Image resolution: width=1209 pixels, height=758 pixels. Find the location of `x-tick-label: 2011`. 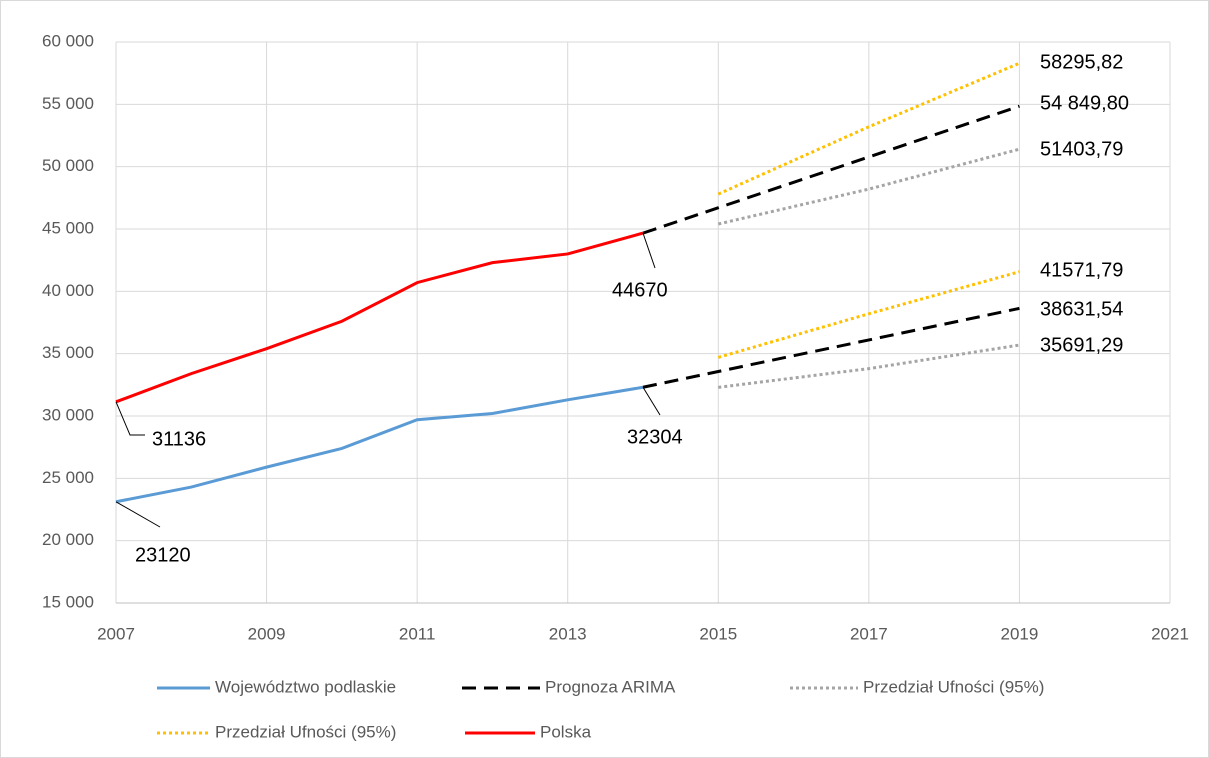

x-tick-label: 2011 is located at coordinates (417, 633).